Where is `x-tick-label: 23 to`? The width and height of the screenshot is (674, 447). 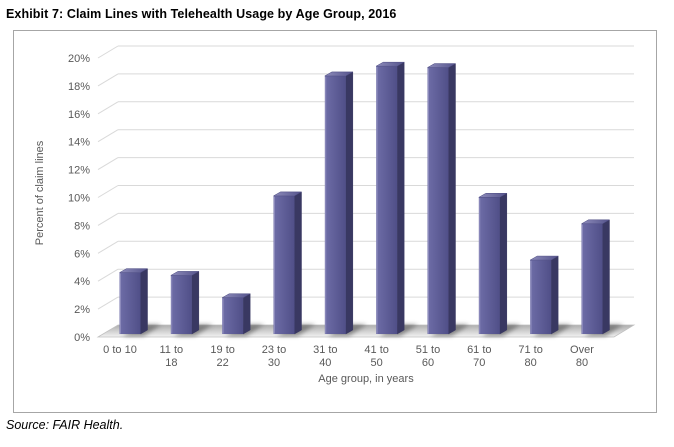 x-tick-label: 23 to is located at coordinates (274, 350).